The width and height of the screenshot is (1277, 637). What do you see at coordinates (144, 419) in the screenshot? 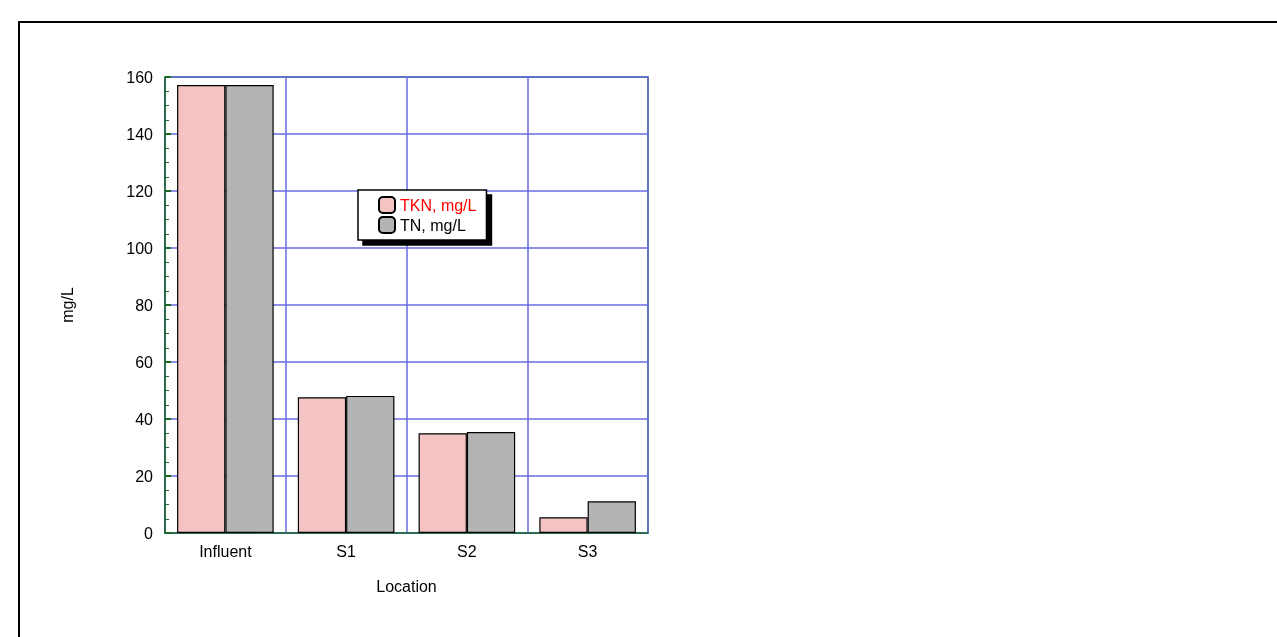
I see `y-tick-label: 40` at bounding box center [144, 419].